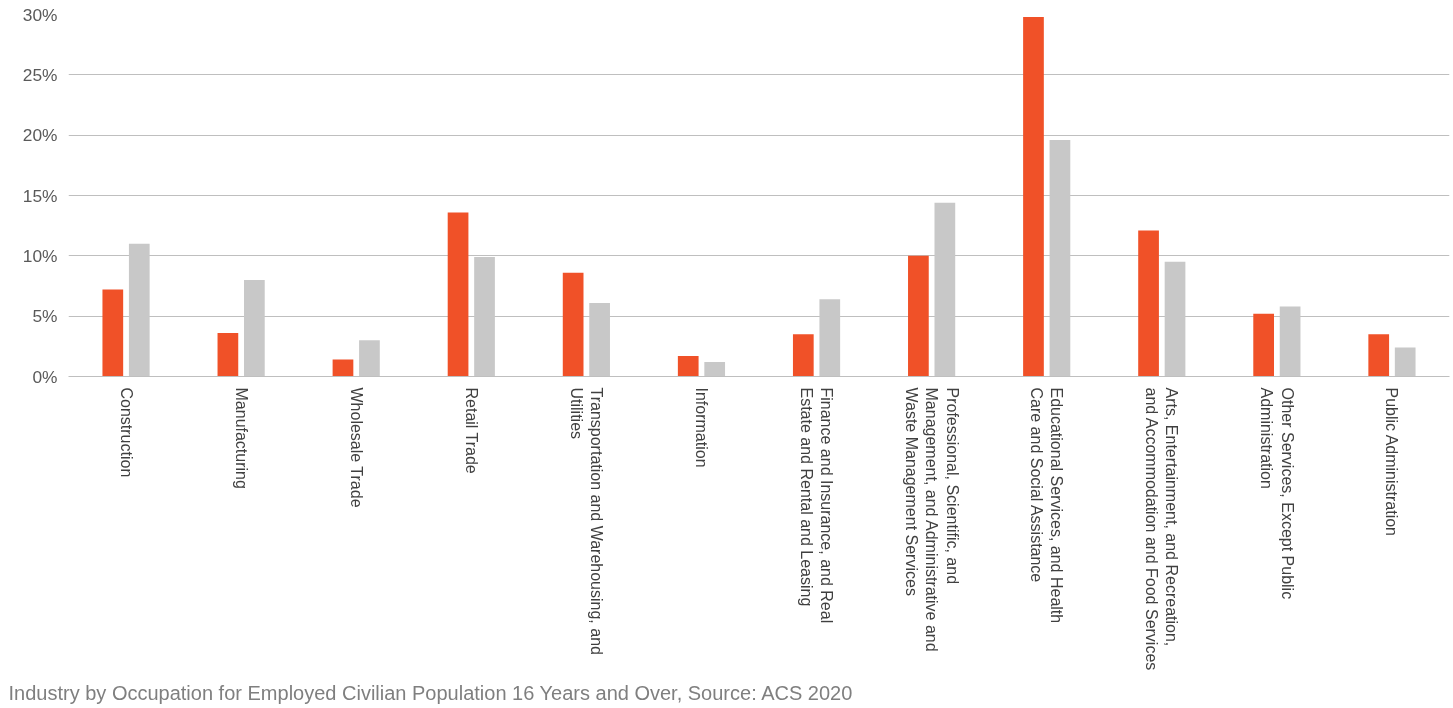 This screenshot has height=708, width=1453. Describe the element at coordinates (1047, 505) in the screenshot. I see `x-tick-label: Educational Services, and Health Care and Social Assistance` at that location.